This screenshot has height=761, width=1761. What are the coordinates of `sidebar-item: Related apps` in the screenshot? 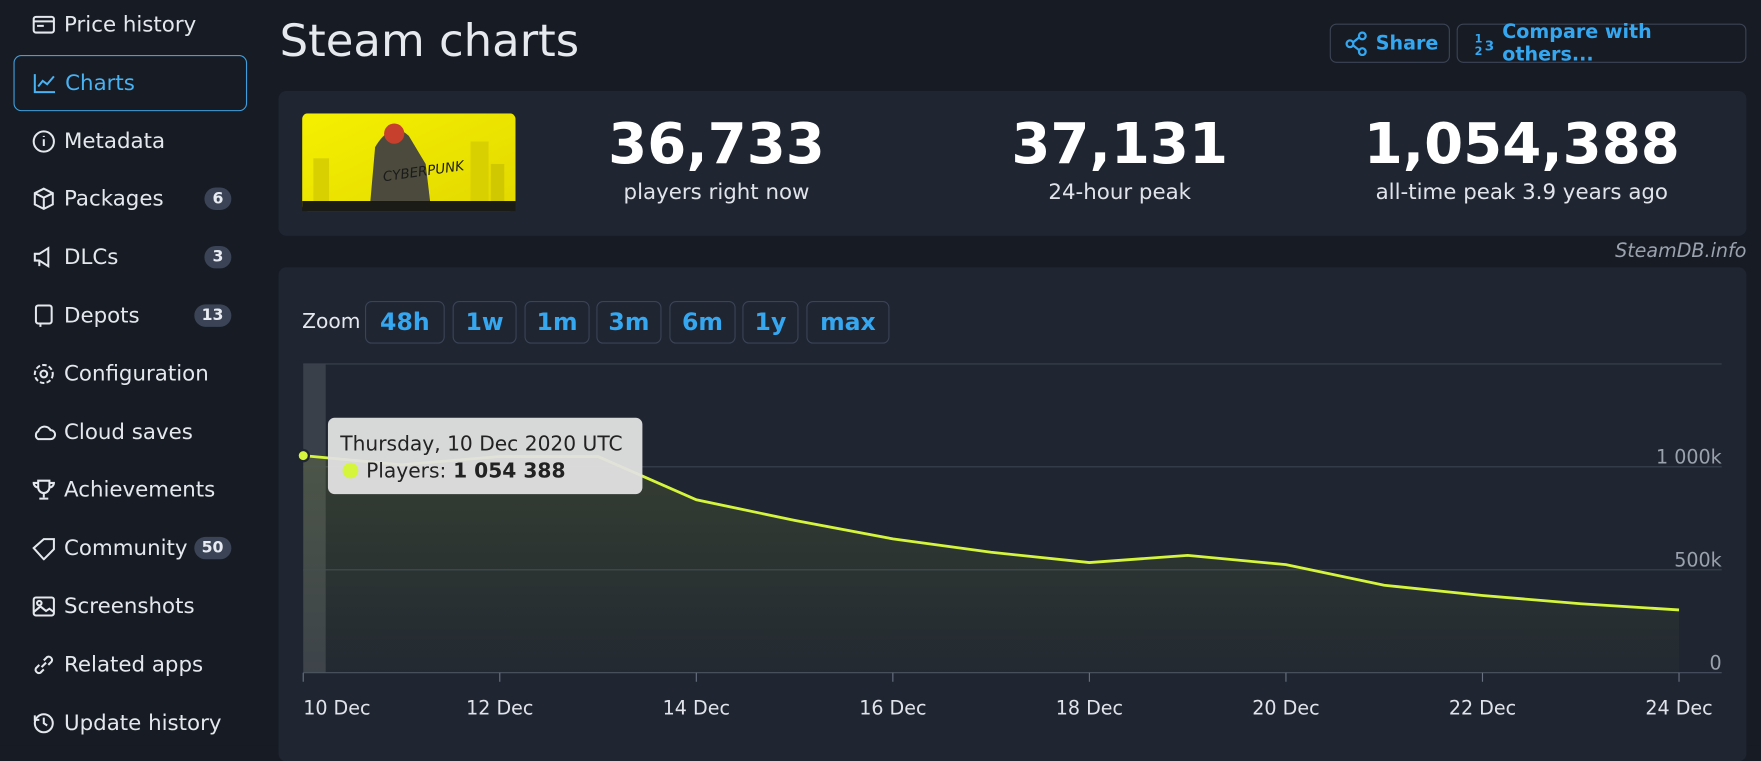 It's located at (130, 665).